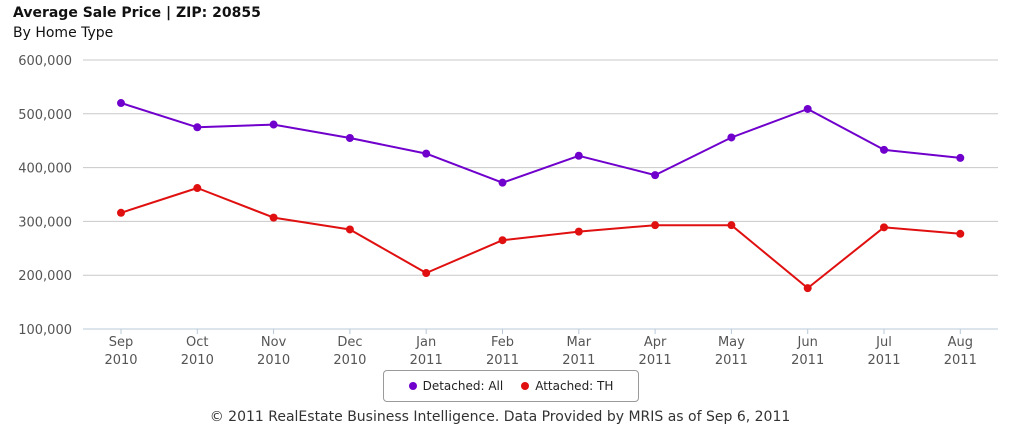 The width and height of the screenshot is (1024, 430). I want to click on legend-marker-detached, so click(412, 386).